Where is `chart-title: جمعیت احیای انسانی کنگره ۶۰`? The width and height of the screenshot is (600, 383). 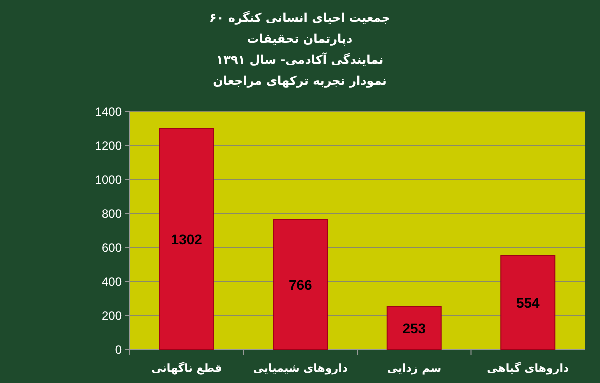
chart-title: جمعیت احیای انسانی کنگره ۶۰ is located at coordinates (300, 18).